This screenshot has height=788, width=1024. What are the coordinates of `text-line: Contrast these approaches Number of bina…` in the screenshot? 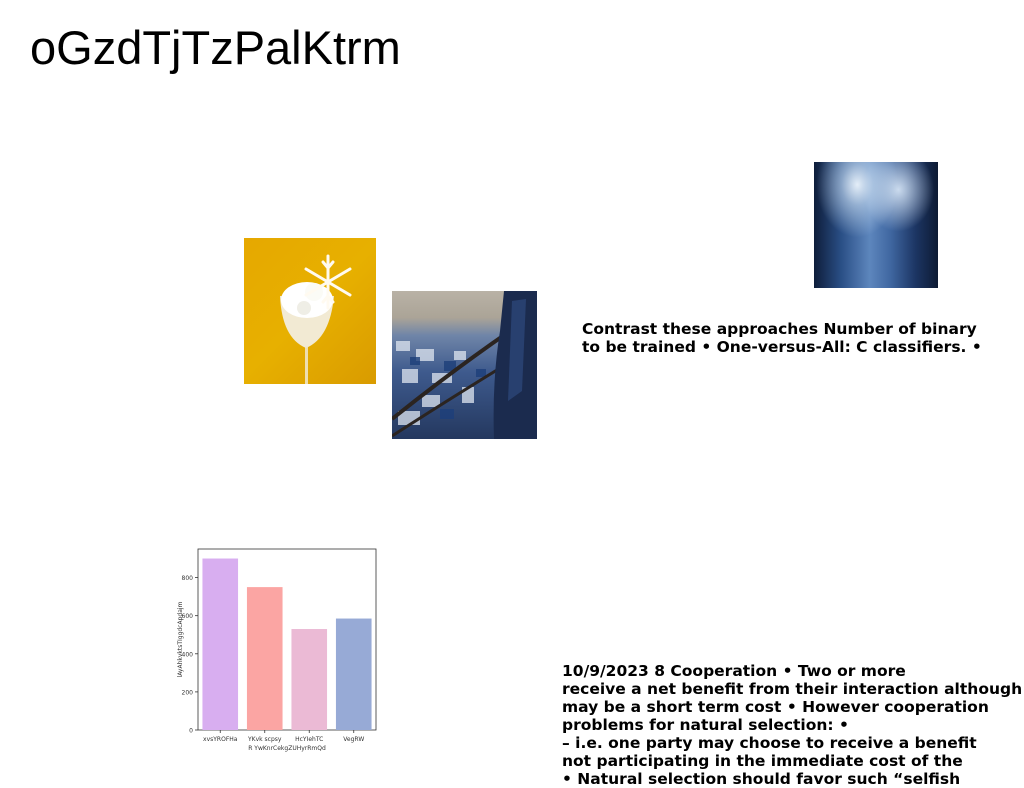 It's located at (779, 329).